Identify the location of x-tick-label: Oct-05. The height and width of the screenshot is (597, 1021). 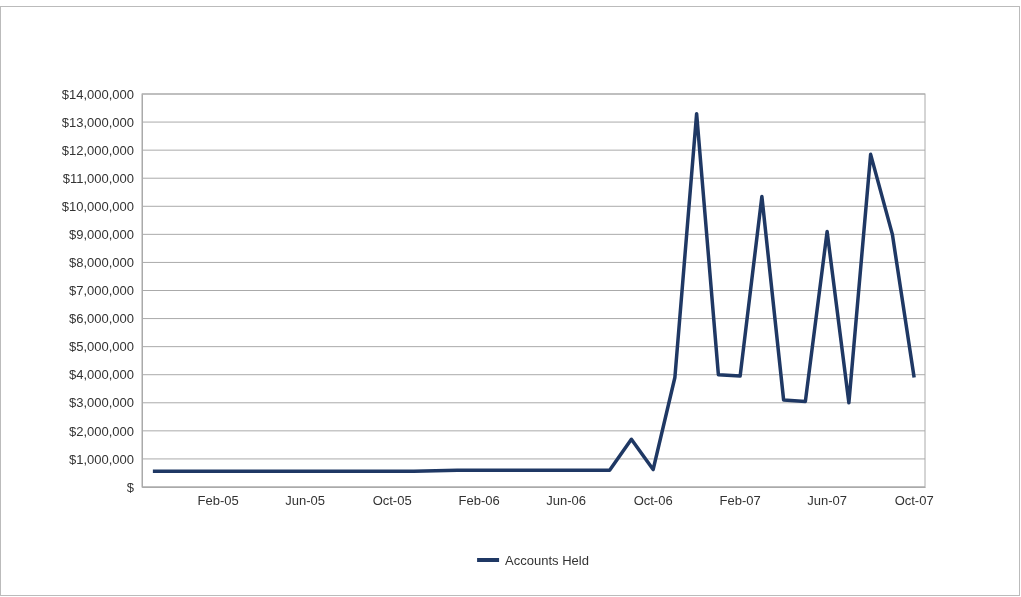
(392, 501).